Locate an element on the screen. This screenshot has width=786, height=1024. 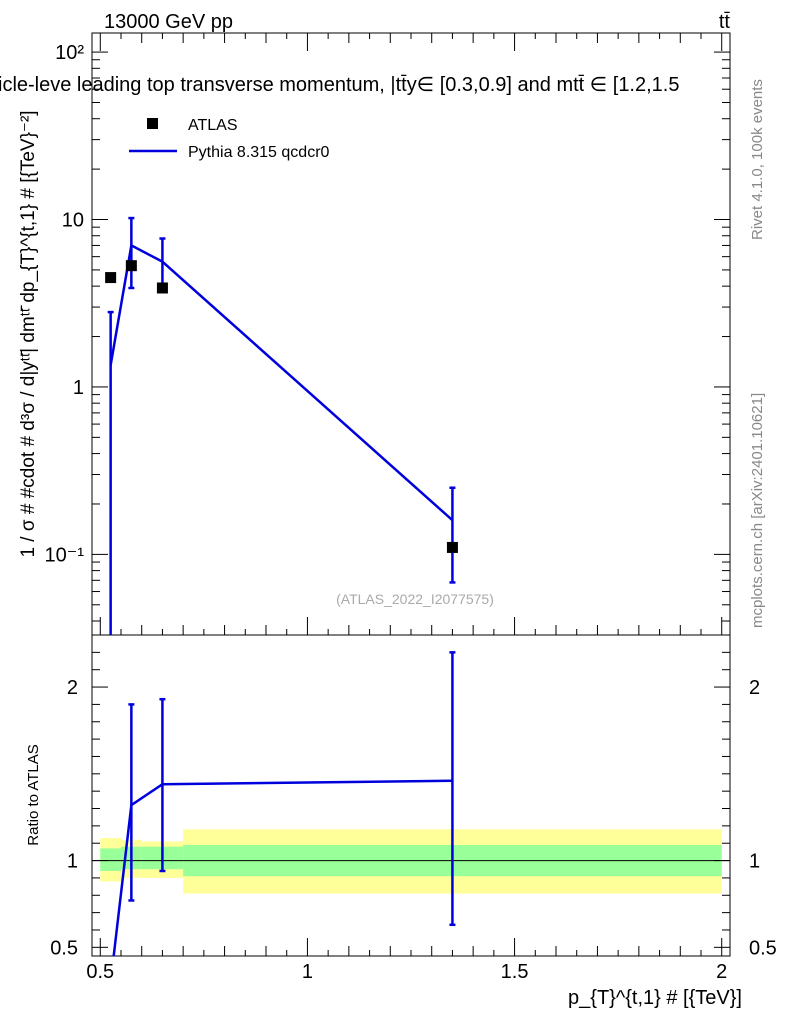
ratio-y-tick-label: 0.5 is located at coordinates (64, 948).